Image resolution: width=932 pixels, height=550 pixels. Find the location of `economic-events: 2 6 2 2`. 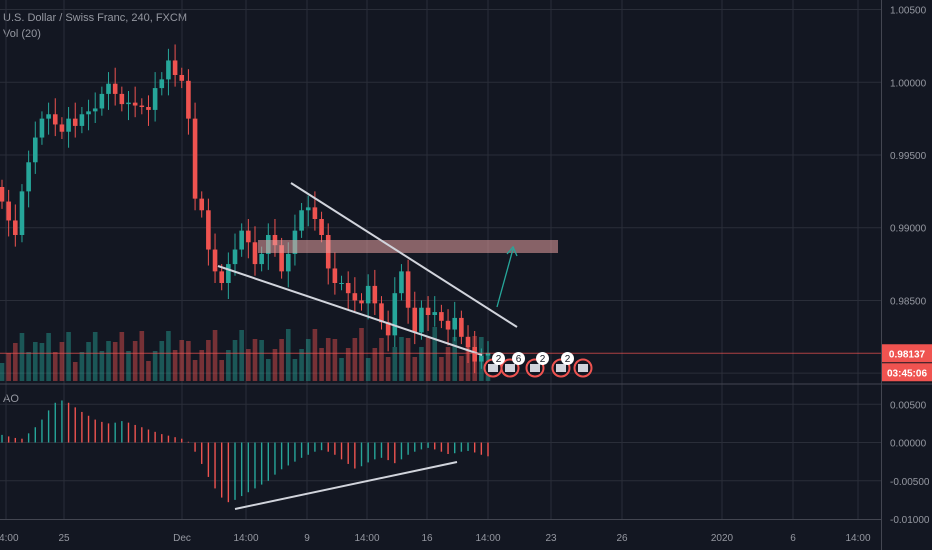

economic-events: 2 6 2 2 is located at coordinates (538, 365).